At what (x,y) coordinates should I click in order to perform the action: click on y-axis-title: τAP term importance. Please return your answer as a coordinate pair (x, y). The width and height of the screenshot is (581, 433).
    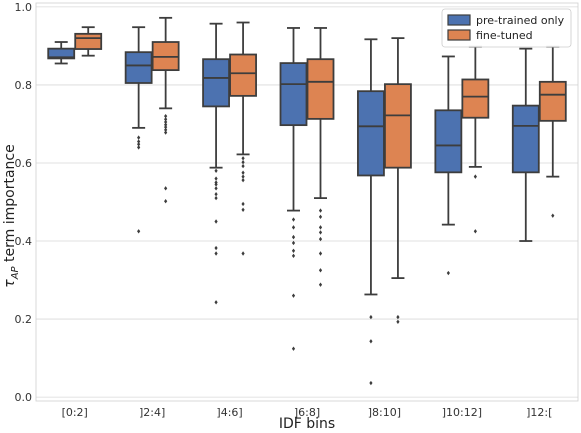
    Looking at the image, I should click on (11, 215).